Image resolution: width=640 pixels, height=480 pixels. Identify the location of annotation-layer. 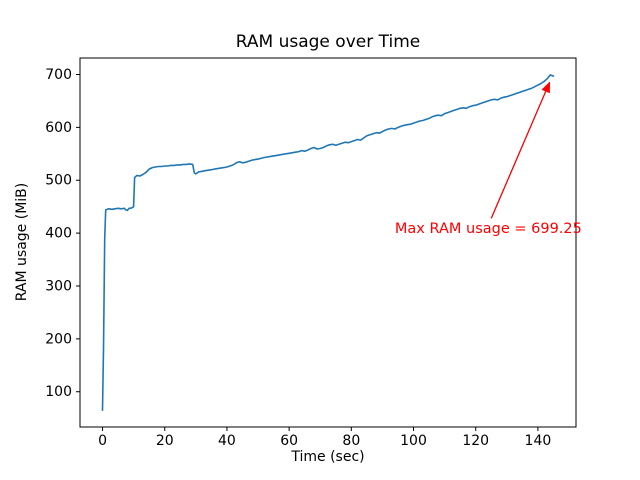
(520, 150).